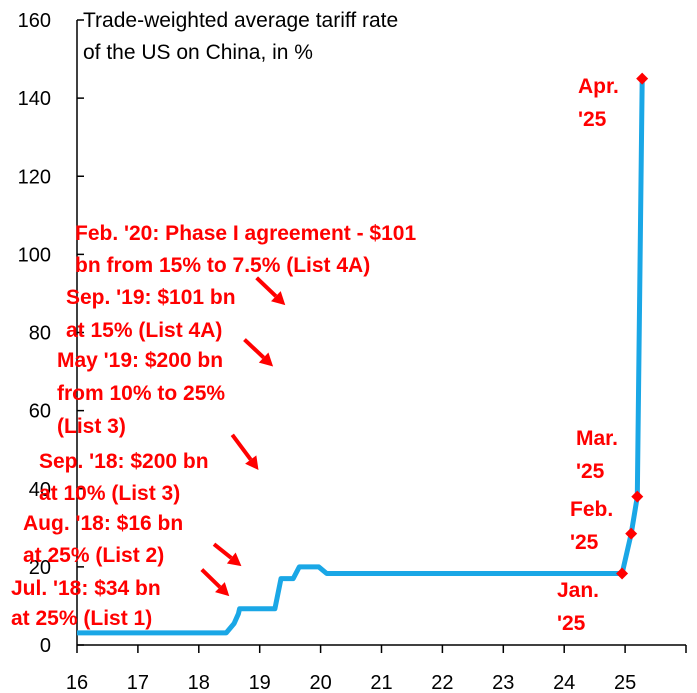 The width and height of the screenshot is (697, 693). I want to click on x-tick-label: 16, so click(77, 682).